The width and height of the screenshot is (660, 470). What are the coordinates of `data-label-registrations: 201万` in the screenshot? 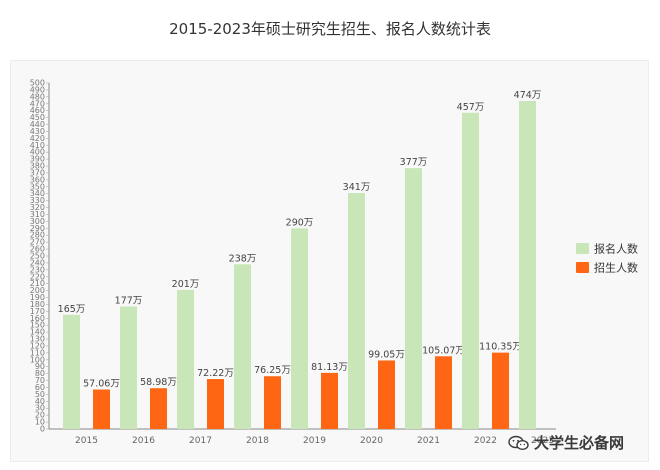 It's located at (186, 284).